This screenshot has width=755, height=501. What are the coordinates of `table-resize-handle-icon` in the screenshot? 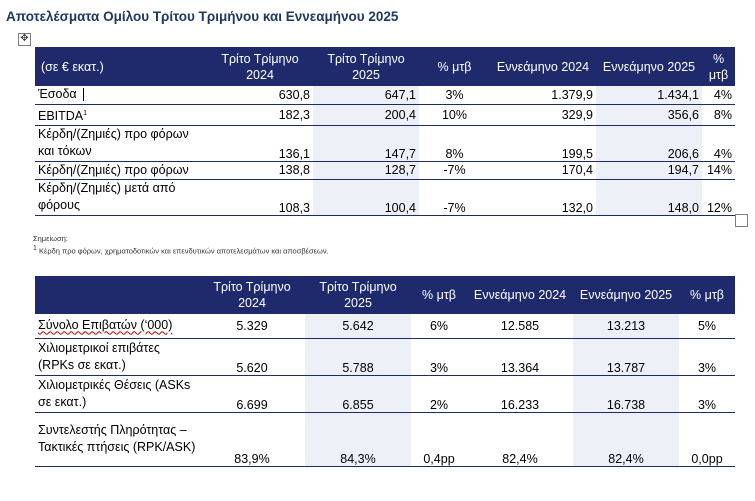 It's located at (741, 220).